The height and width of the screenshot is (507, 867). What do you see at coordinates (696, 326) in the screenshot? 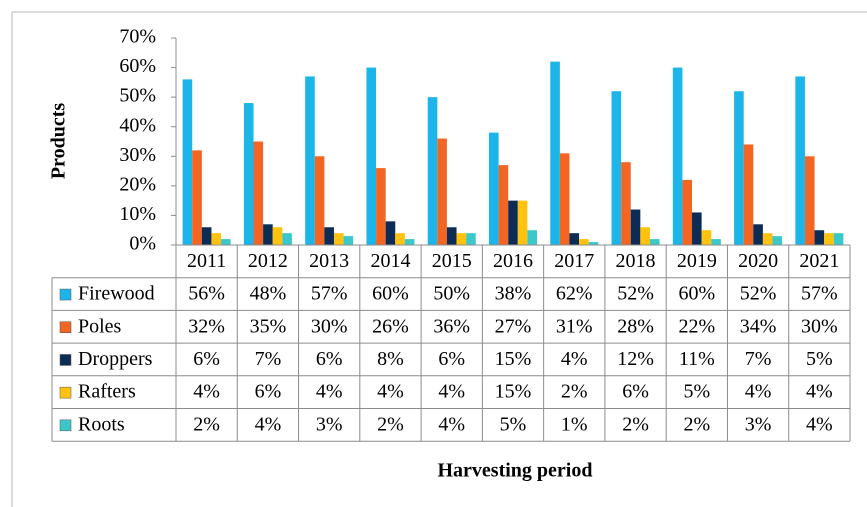
I see `table-cell: 22%` at bounding box center [696, 326].